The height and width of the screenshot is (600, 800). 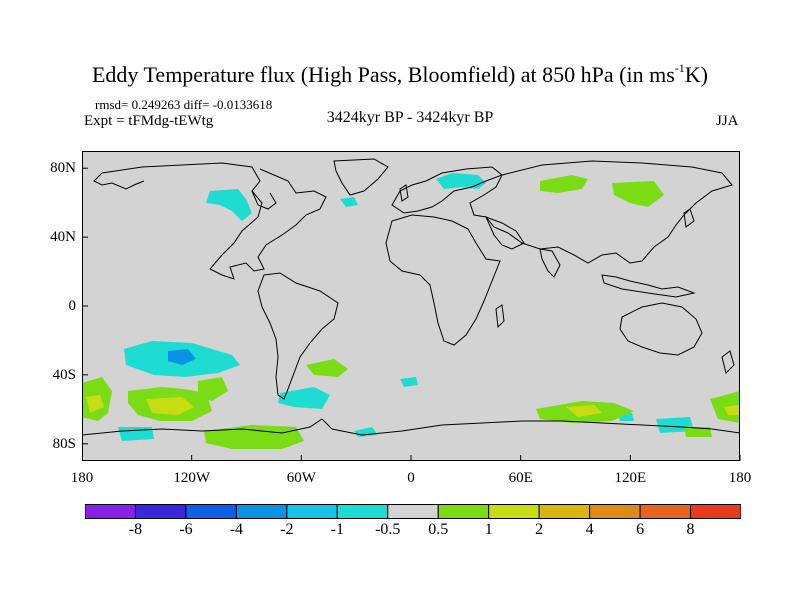 What do you see at coordinates (727, 121) in the screenshot?
I see `season-label: JJA` at bounding box center [727, 121].